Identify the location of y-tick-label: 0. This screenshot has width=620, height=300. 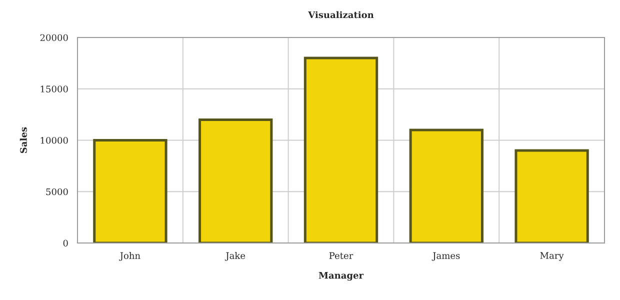
(65, 243).